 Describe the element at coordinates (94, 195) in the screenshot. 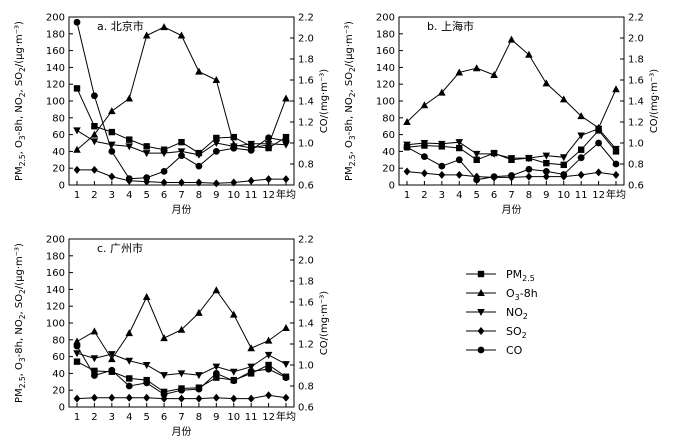

I see `x-tick-label: 2` at that location.